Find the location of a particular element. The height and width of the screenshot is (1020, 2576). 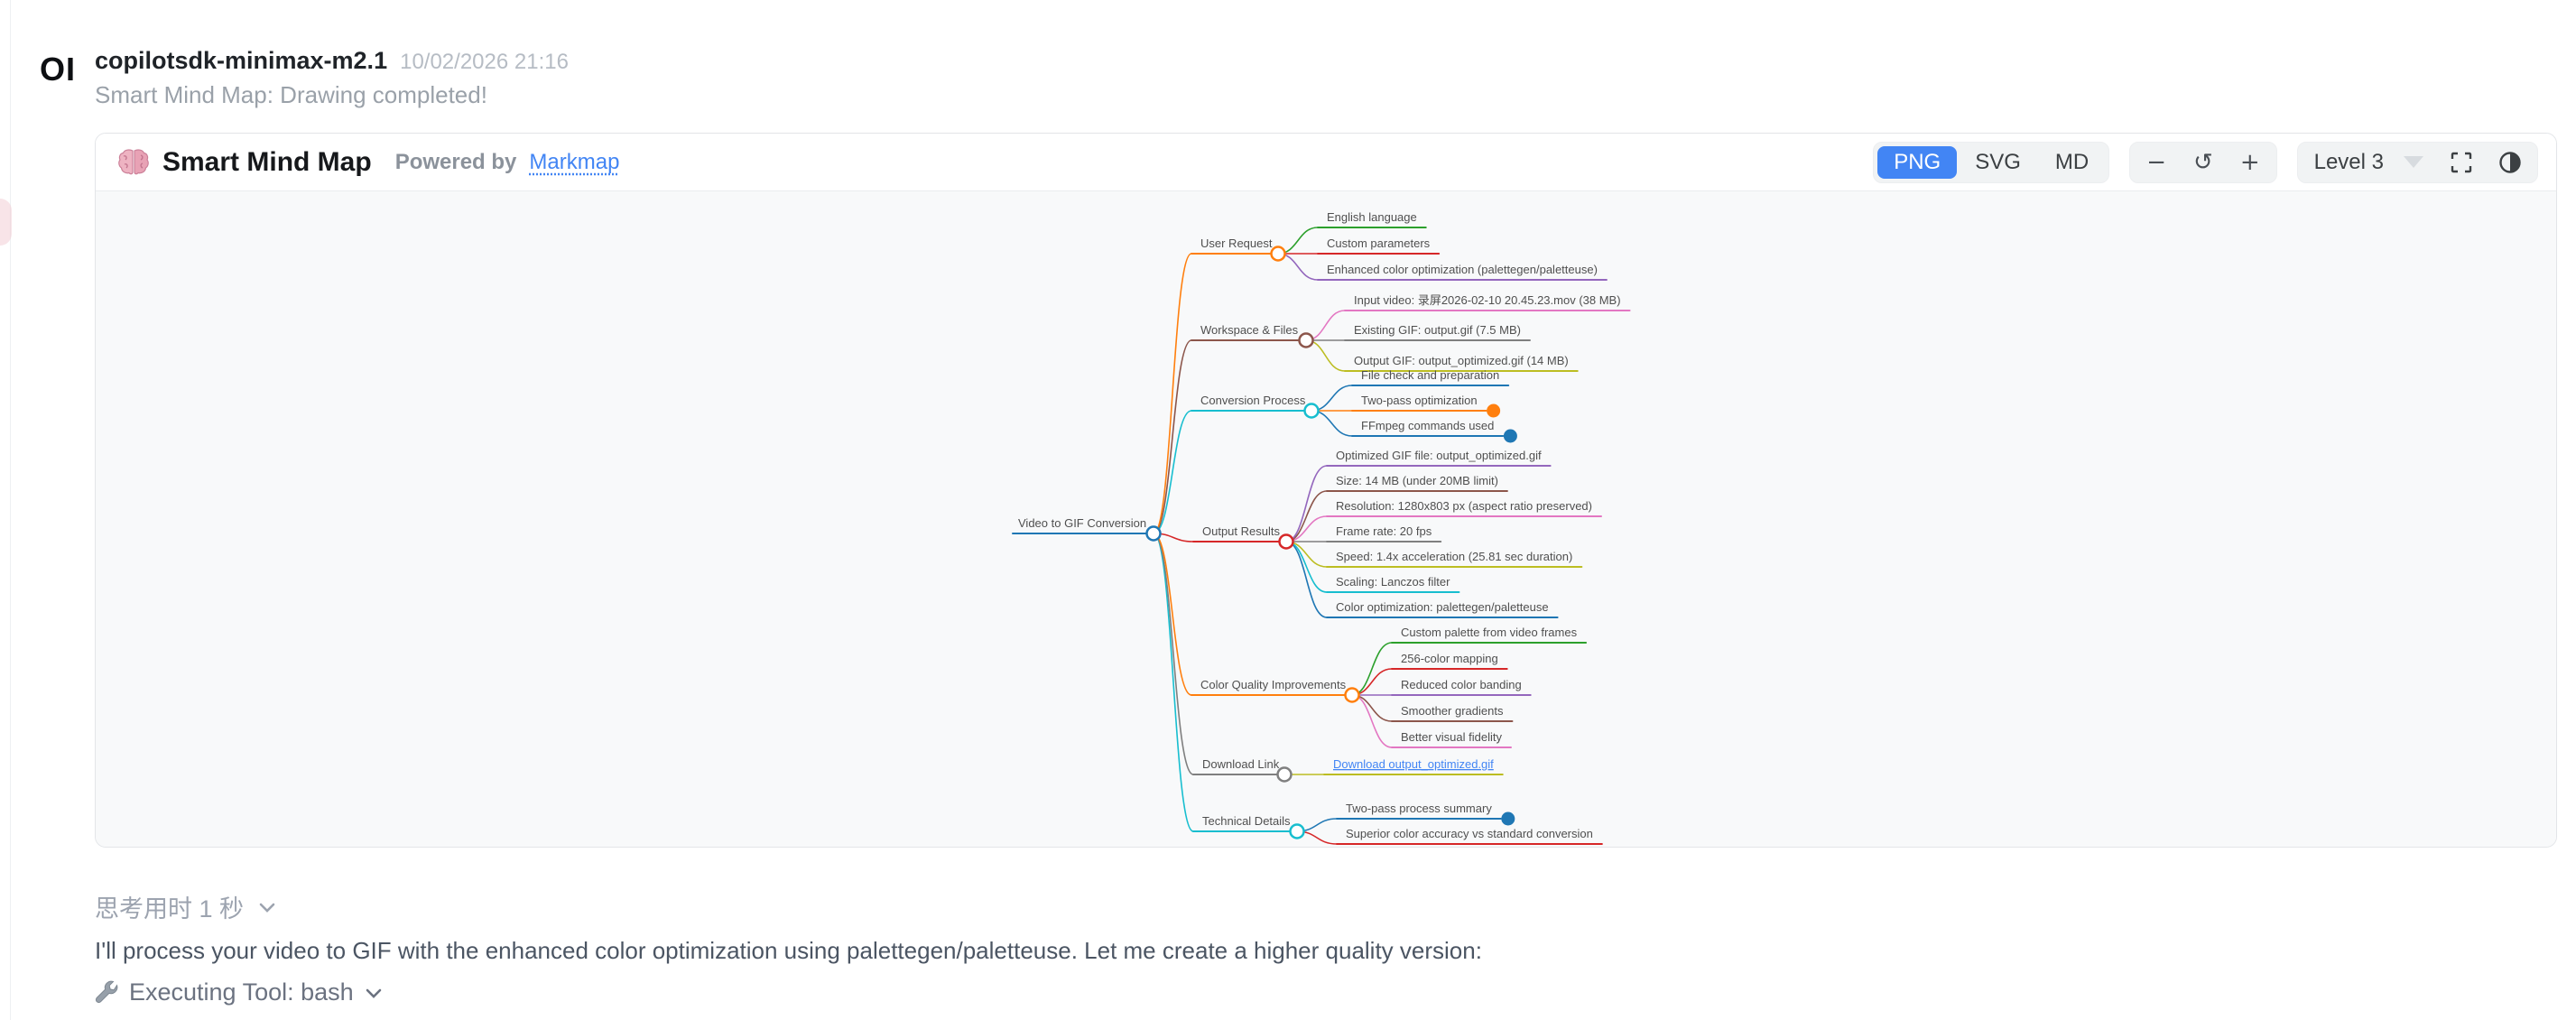

mindmap-node-label: Existing GIF: output.gif (7.5 MB) is located at coordinates (1437, 330).